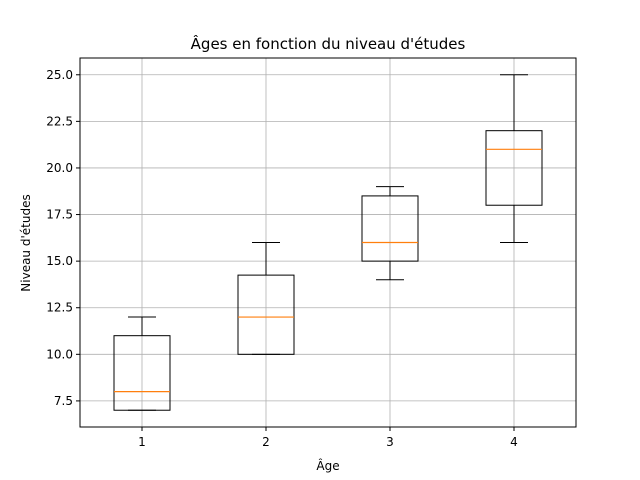 This screenshot has height=480, width=640. Describe the element at coordinates (59, 215) in the screenshot. I see `y-tick-label: 17.5` at that location.